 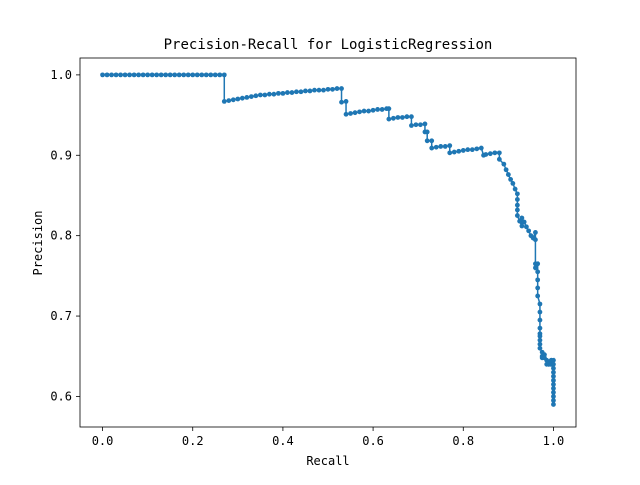 I want to click on x-axis-label: Recall, so click(x=327, y=461).